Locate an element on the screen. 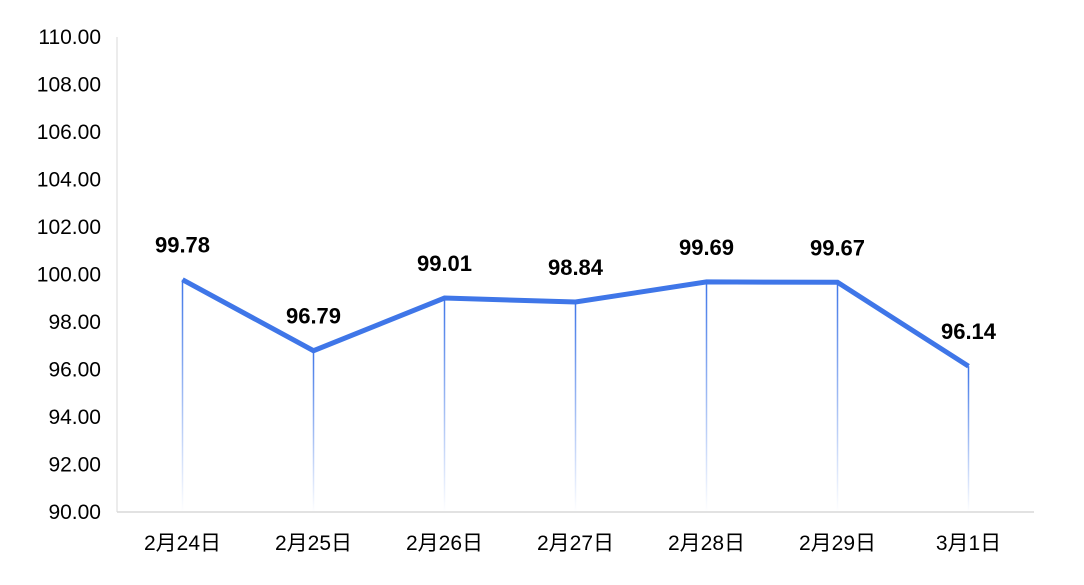 Image resolution: width=1084 pixels, height=585 pixels. x-tick-label: 3月1日 is located at coordinates (968, 543).